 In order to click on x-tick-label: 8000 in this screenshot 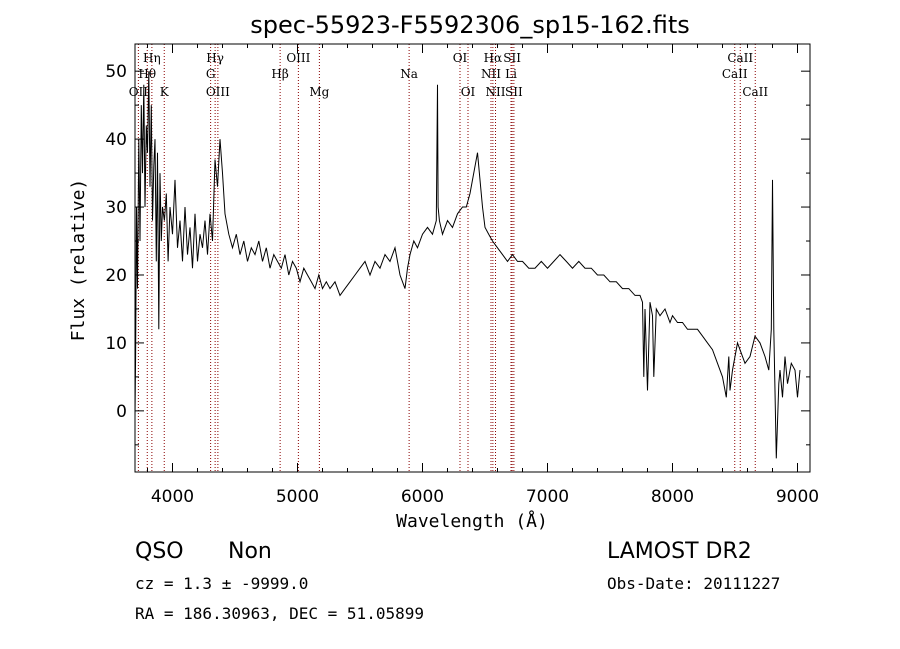, I will do `click(672, 497)`.